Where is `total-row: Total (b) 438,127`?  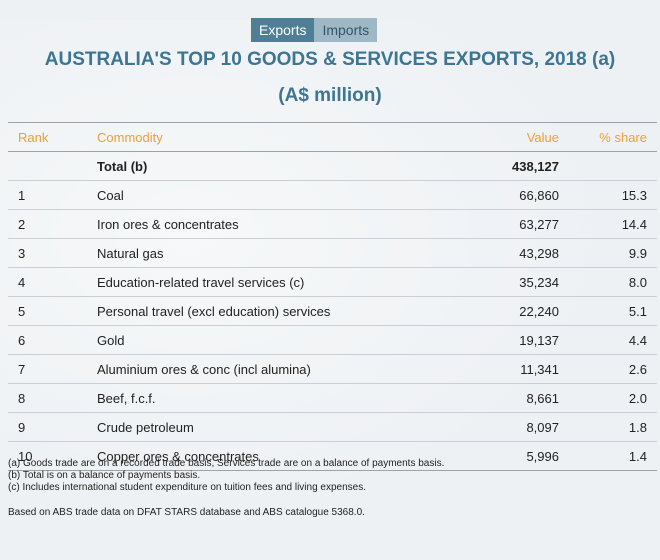
total-row: Total (b) 438,127 is located at coordinates (332, 166).